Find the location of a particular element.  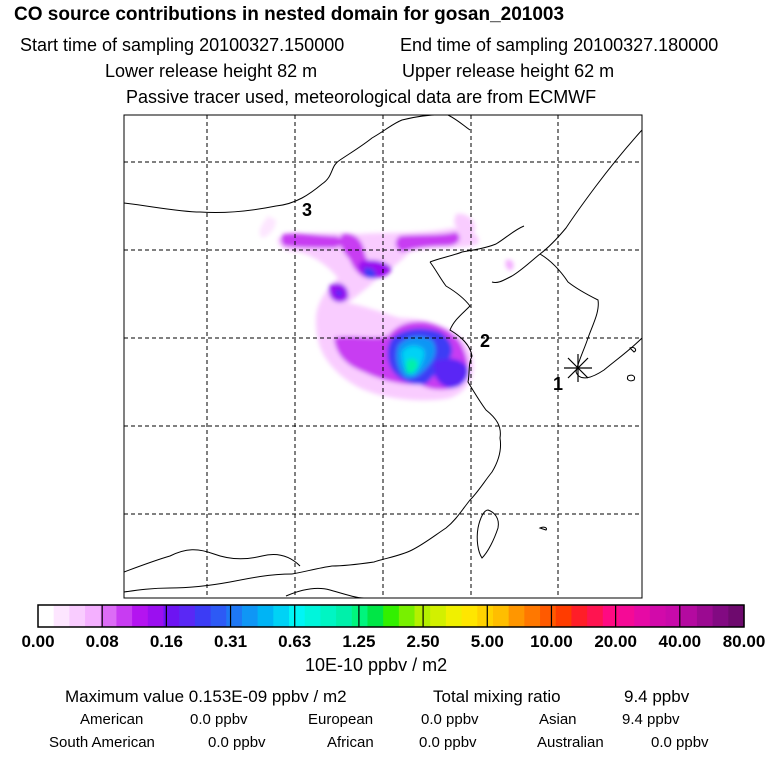

colorbar-tick-label: 20.00 is located at coordinates (615, 641).